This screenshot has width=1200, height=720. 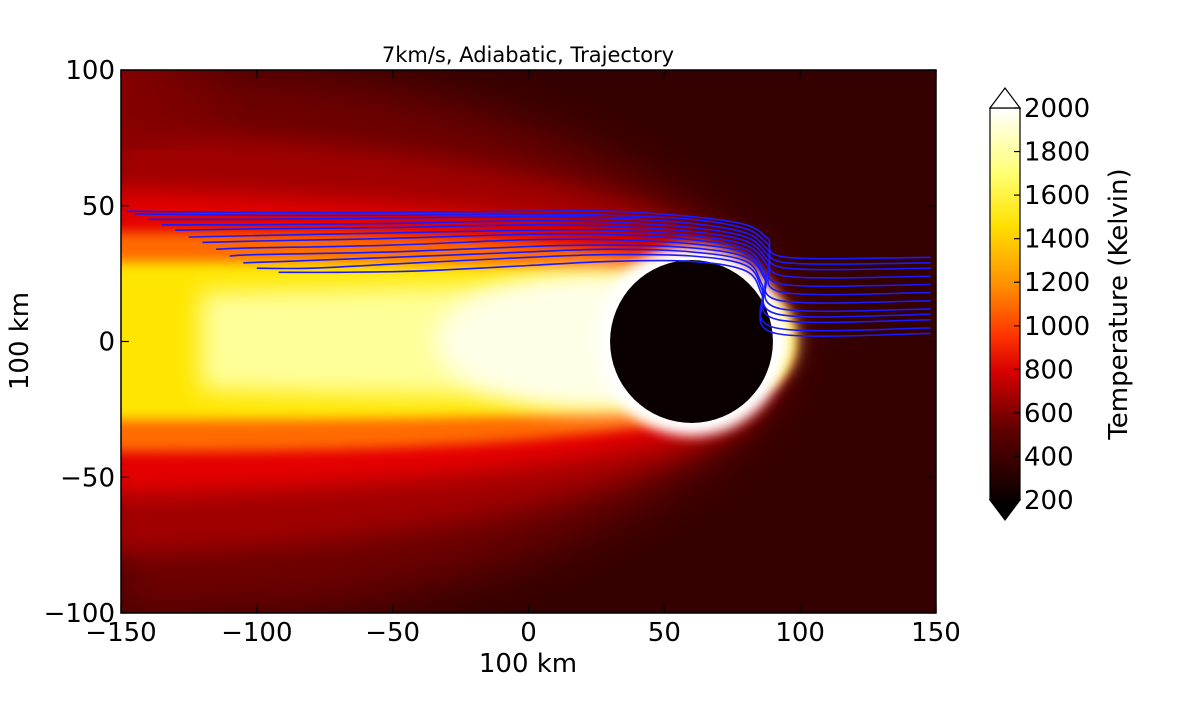 I want to click on colorbar-label: Temperature (Kelvin), so click(x=1119, y=304).